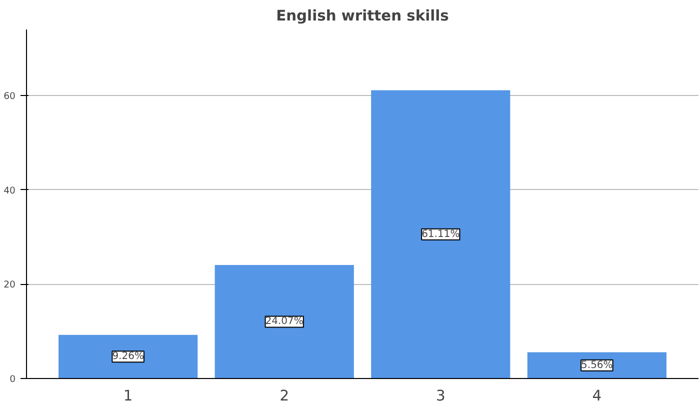 The height and width of the screenshot is (403, 700). Describe the element at coordinates (128, 395) in the screenshot. I see `x-tick-label: 1` at that location.